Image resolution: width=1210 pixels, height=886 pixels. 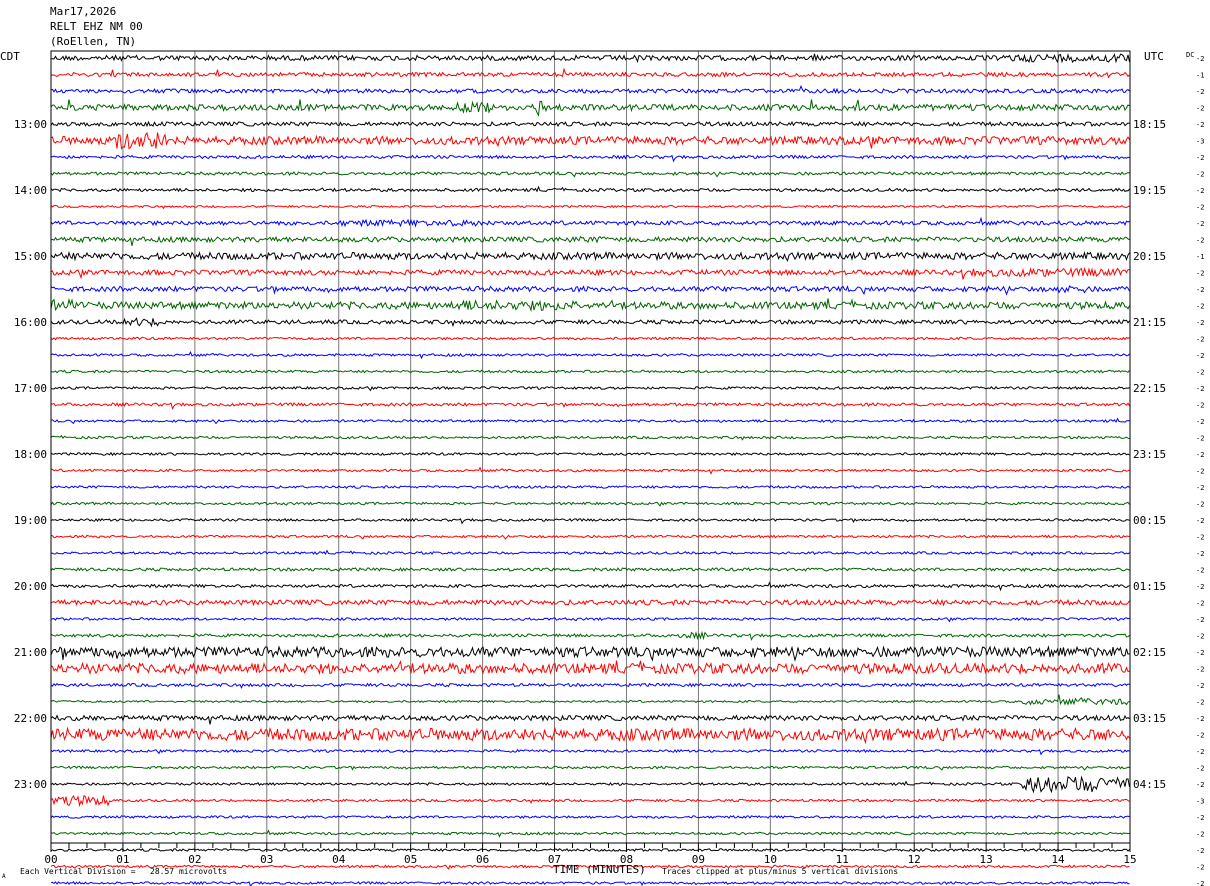 I want to click on x-tick-label: 11, so click(x=842, y=859).